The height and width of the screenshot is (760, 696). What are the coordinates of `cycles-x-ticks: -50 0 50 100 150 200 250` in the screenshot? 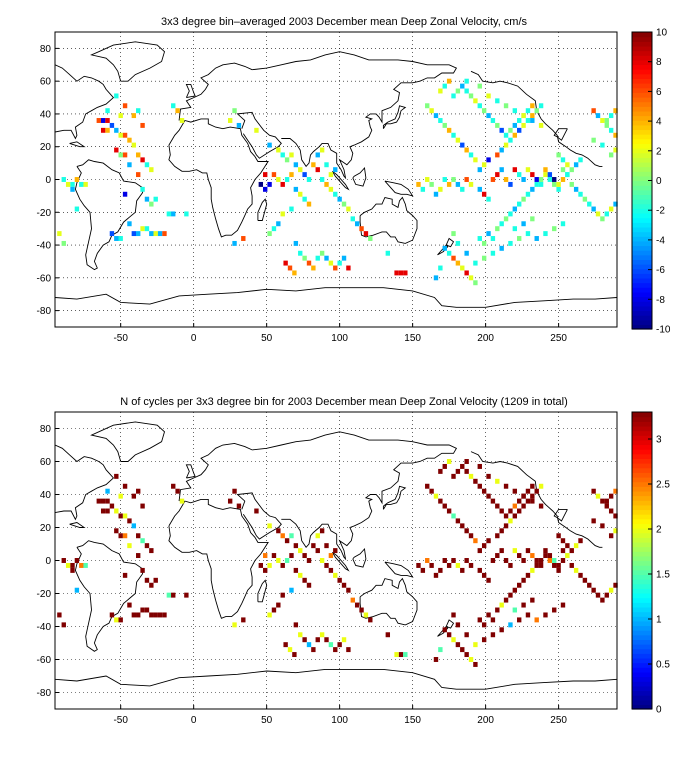 It's located at (340, 715).